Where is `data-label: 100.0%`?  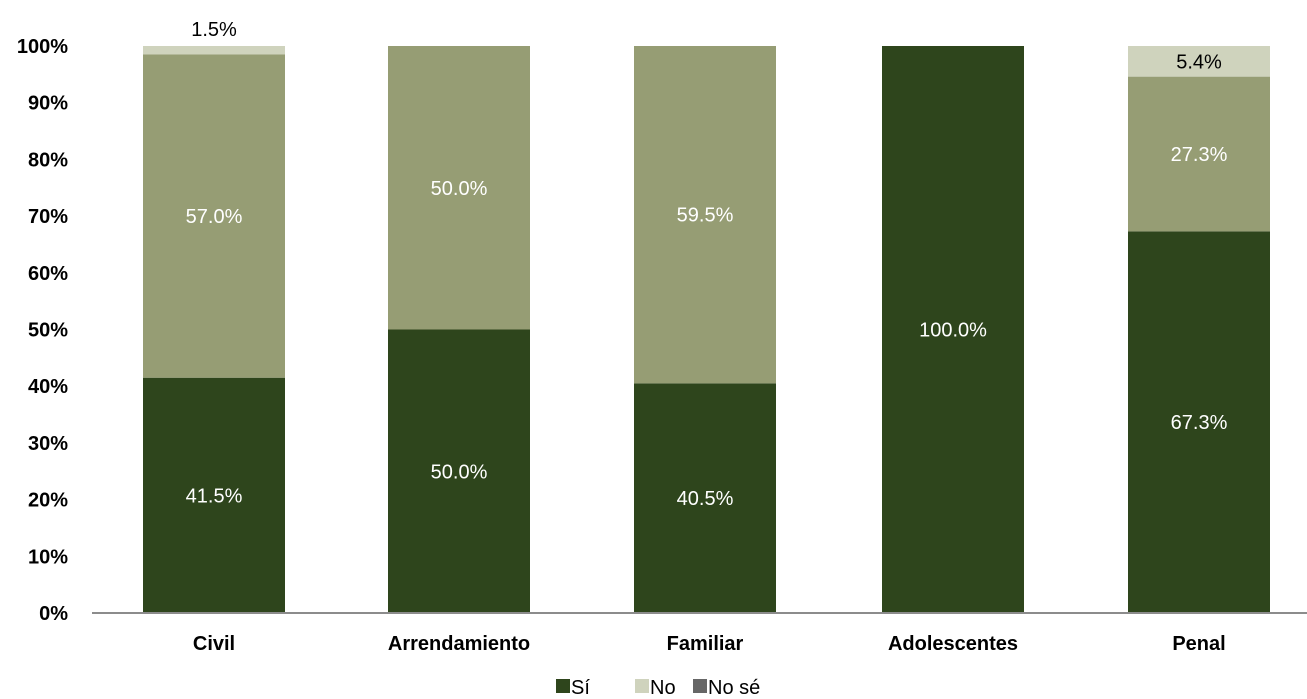 data-label: 100.0% is located at coordinates (953, 331).